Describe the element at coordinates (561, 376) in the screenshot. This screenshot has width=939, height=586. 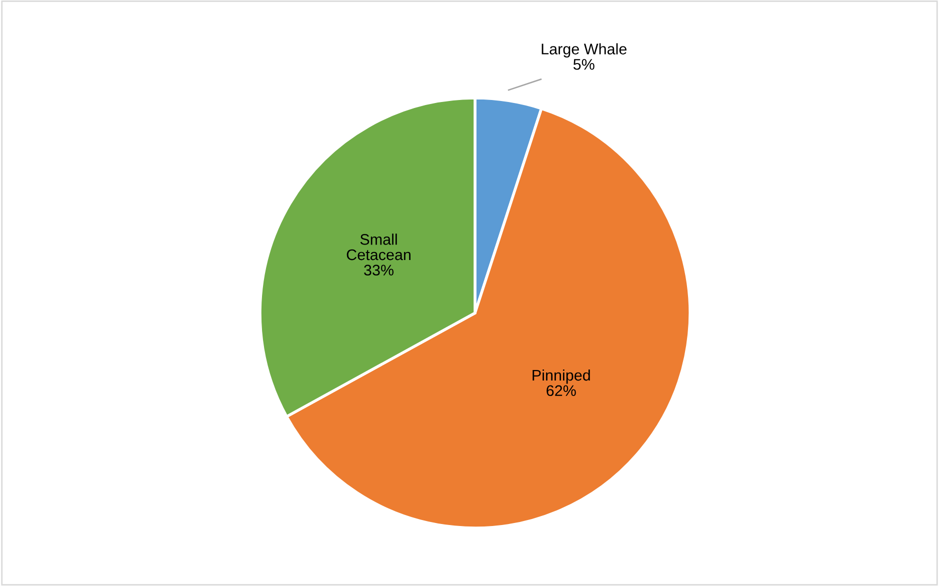
I see `slice-label: Pinniped` at that location.